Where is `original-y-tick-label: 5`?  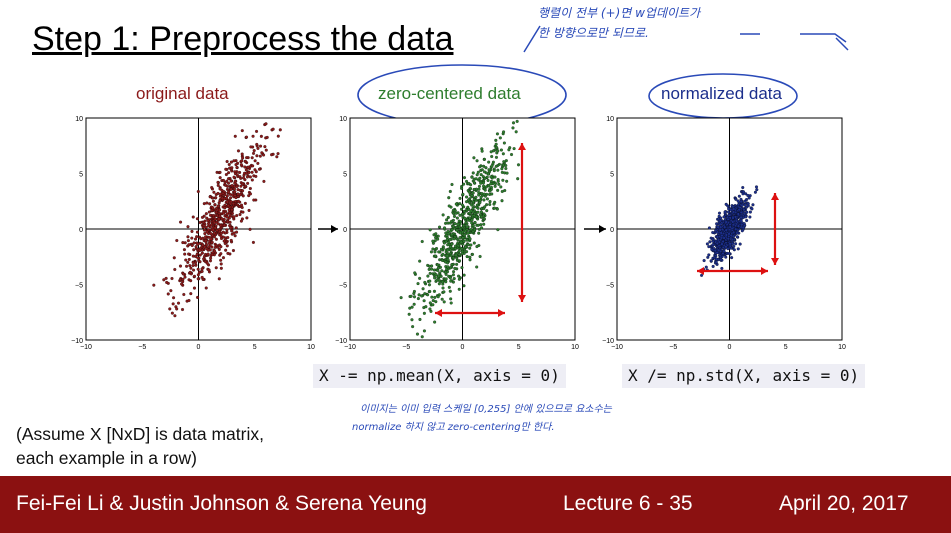
original-y-tick-label: 5 is located at coordinates (81, 175).